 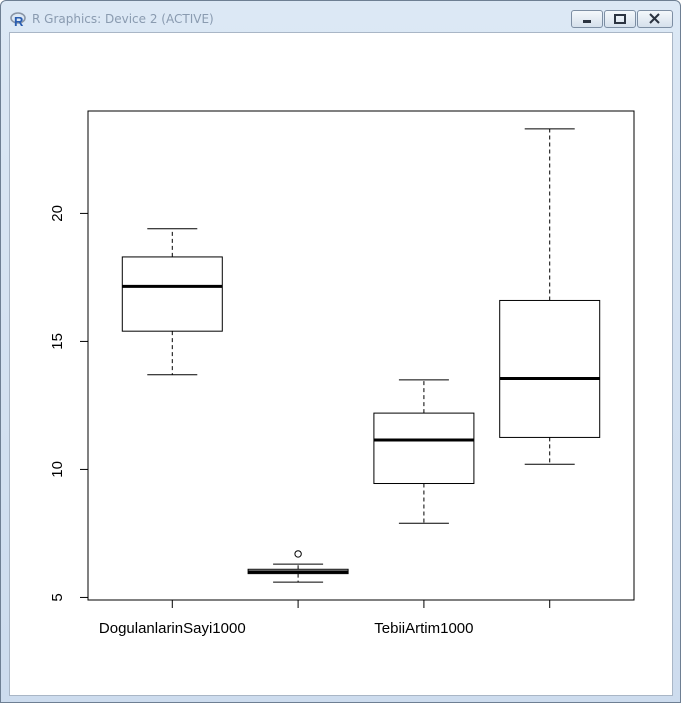 I want to click on y-tick-label: 5, so click(x=57, y=597).